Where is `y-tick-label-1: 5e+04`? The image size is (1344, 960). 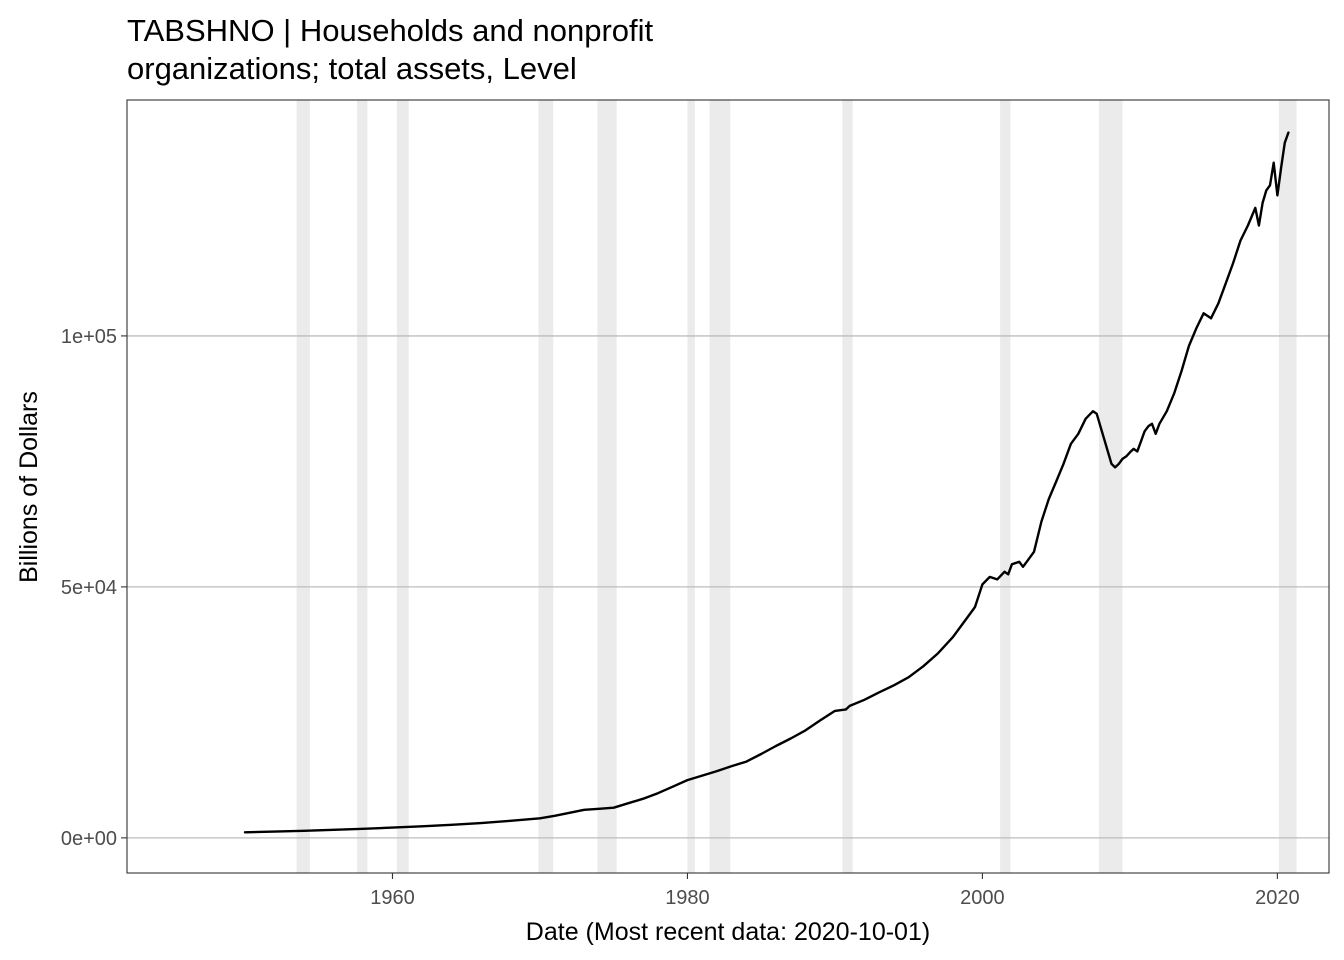
y-tick-label-1: 5e+04 is located at coordinates (89, 588).